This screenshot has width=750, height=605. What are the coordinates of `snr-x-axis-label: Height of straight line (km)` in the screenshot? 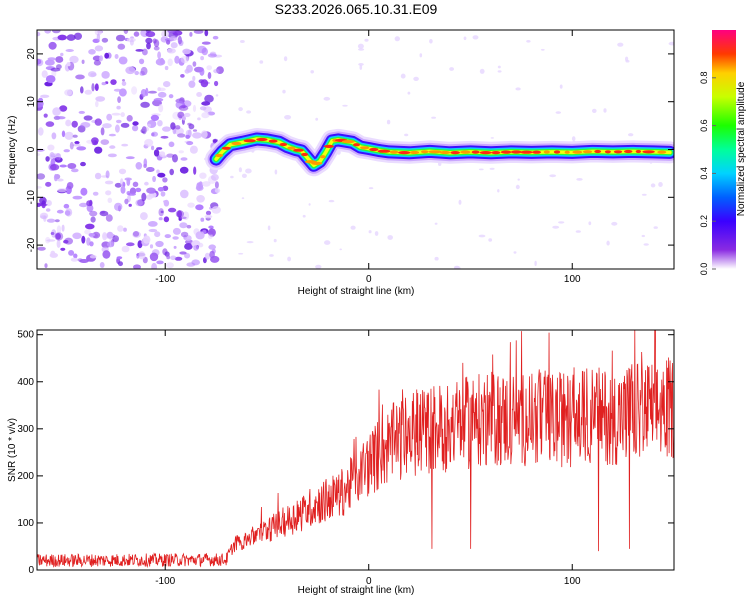 It's located at (356, 590).